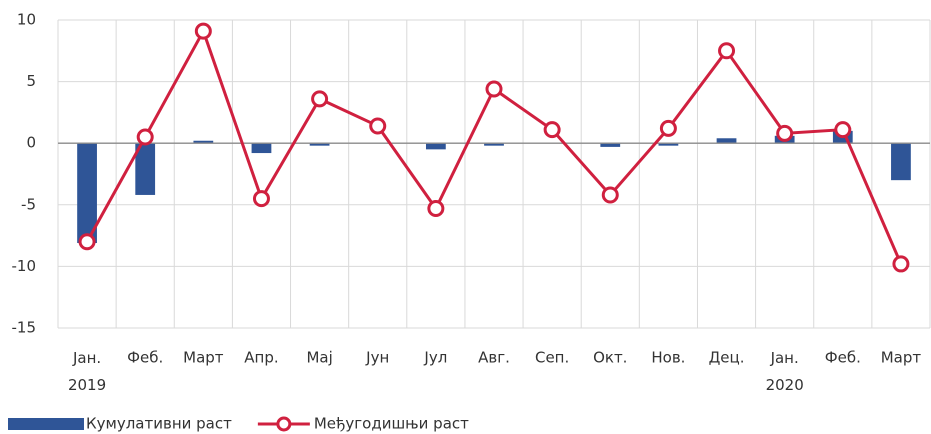 This screenshot has width=931, height=434. Describe the element at coordinates (319, 358) in the screenshot. I see `x-tick-label: Мај` at that location.